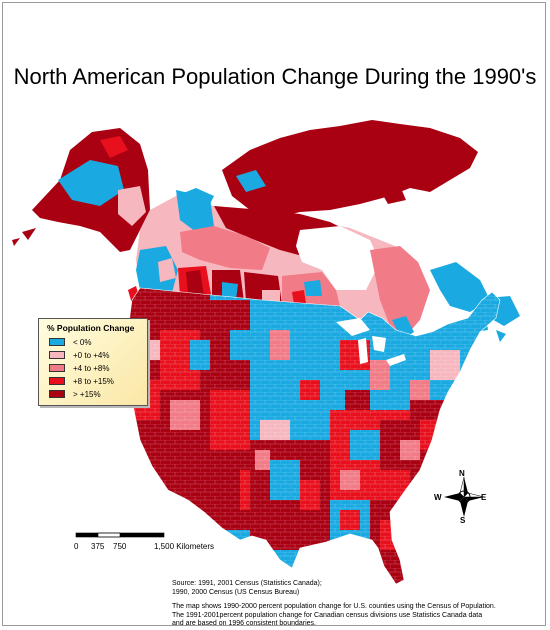 The height and width of the screenshot is (630, 550). Describe the element at coordinates (81, 190) in the screenshot. I see `alaska-region` at that location.